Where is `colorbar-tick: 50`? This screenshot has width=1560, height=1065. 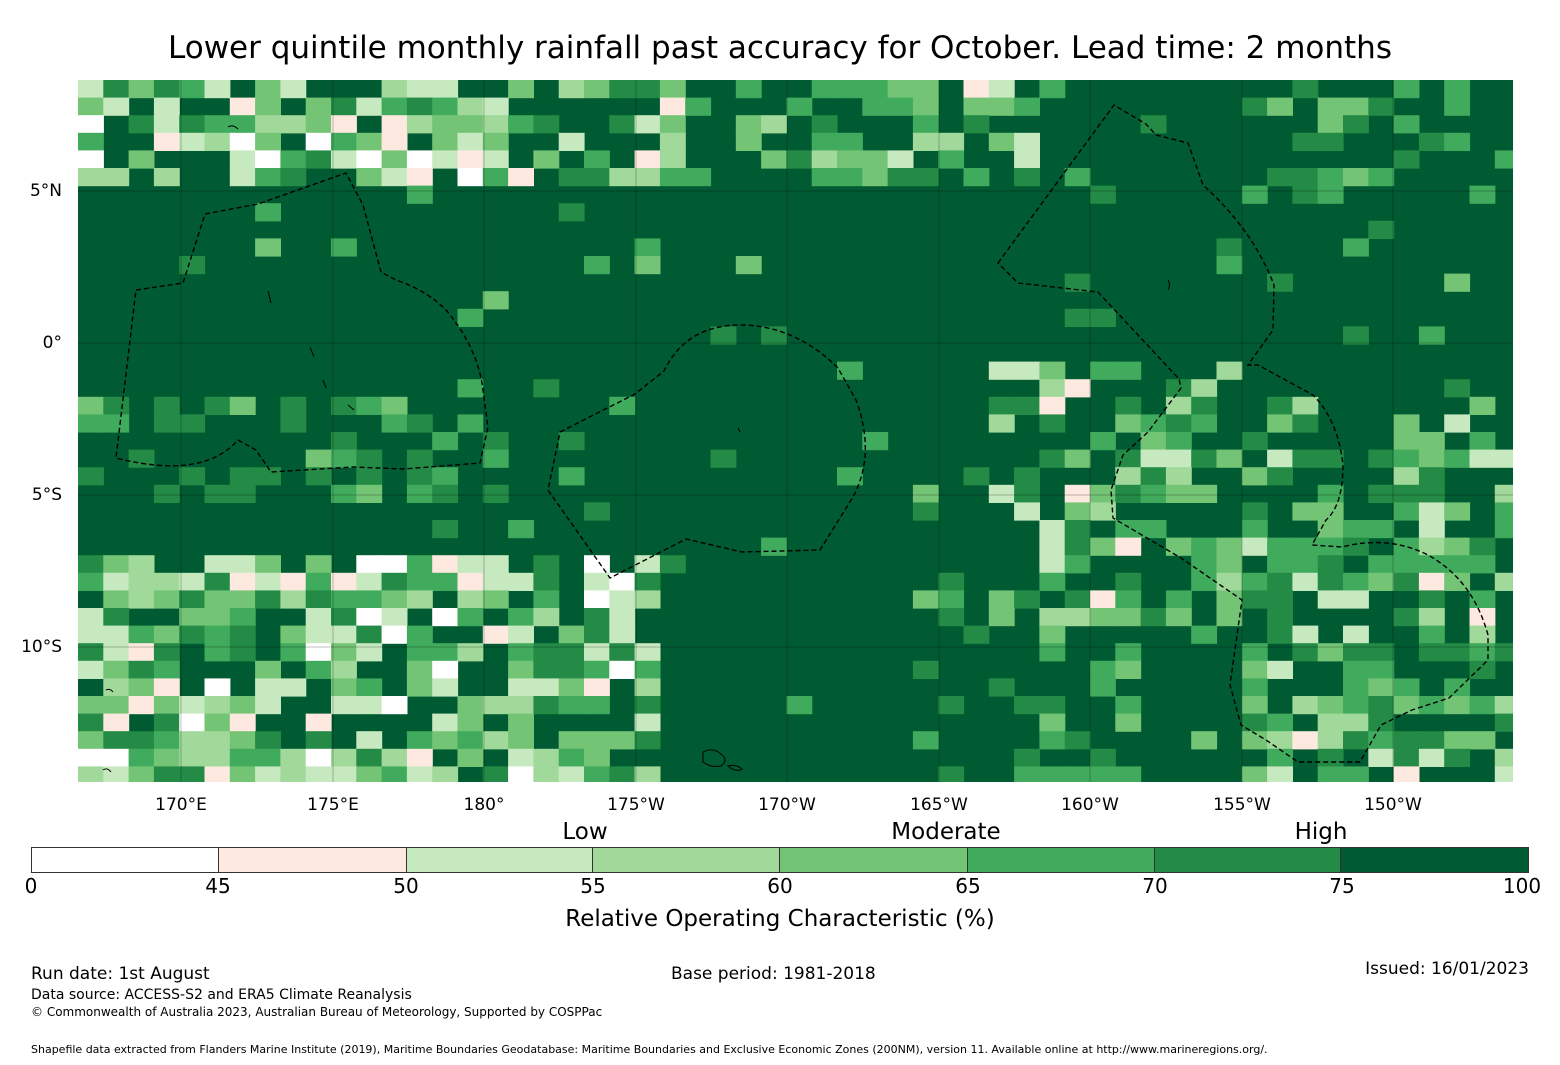
colorbar-tick: 50 is located at coordinates (406, 886).